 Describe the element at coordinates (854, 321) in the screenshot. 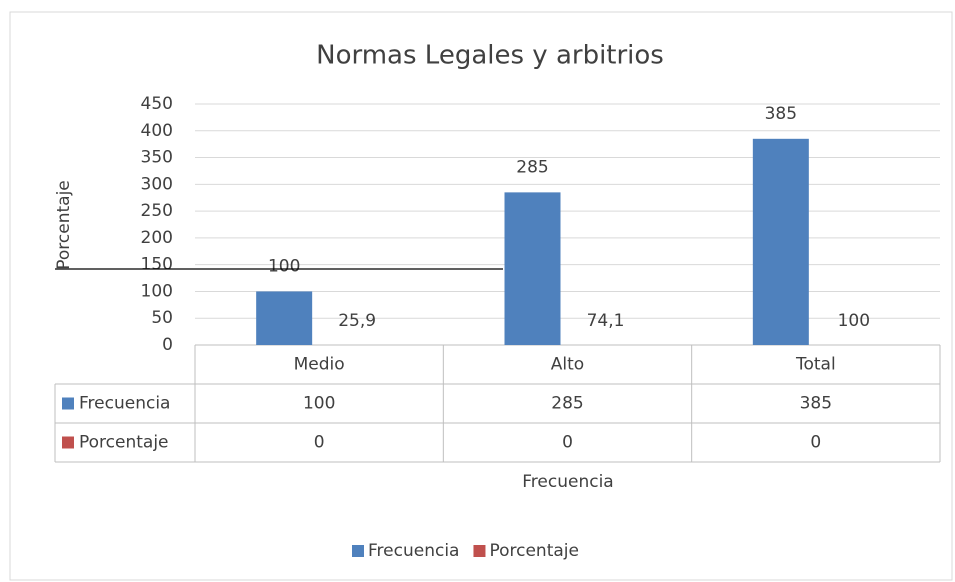

I see `annotation: 100` at that location.